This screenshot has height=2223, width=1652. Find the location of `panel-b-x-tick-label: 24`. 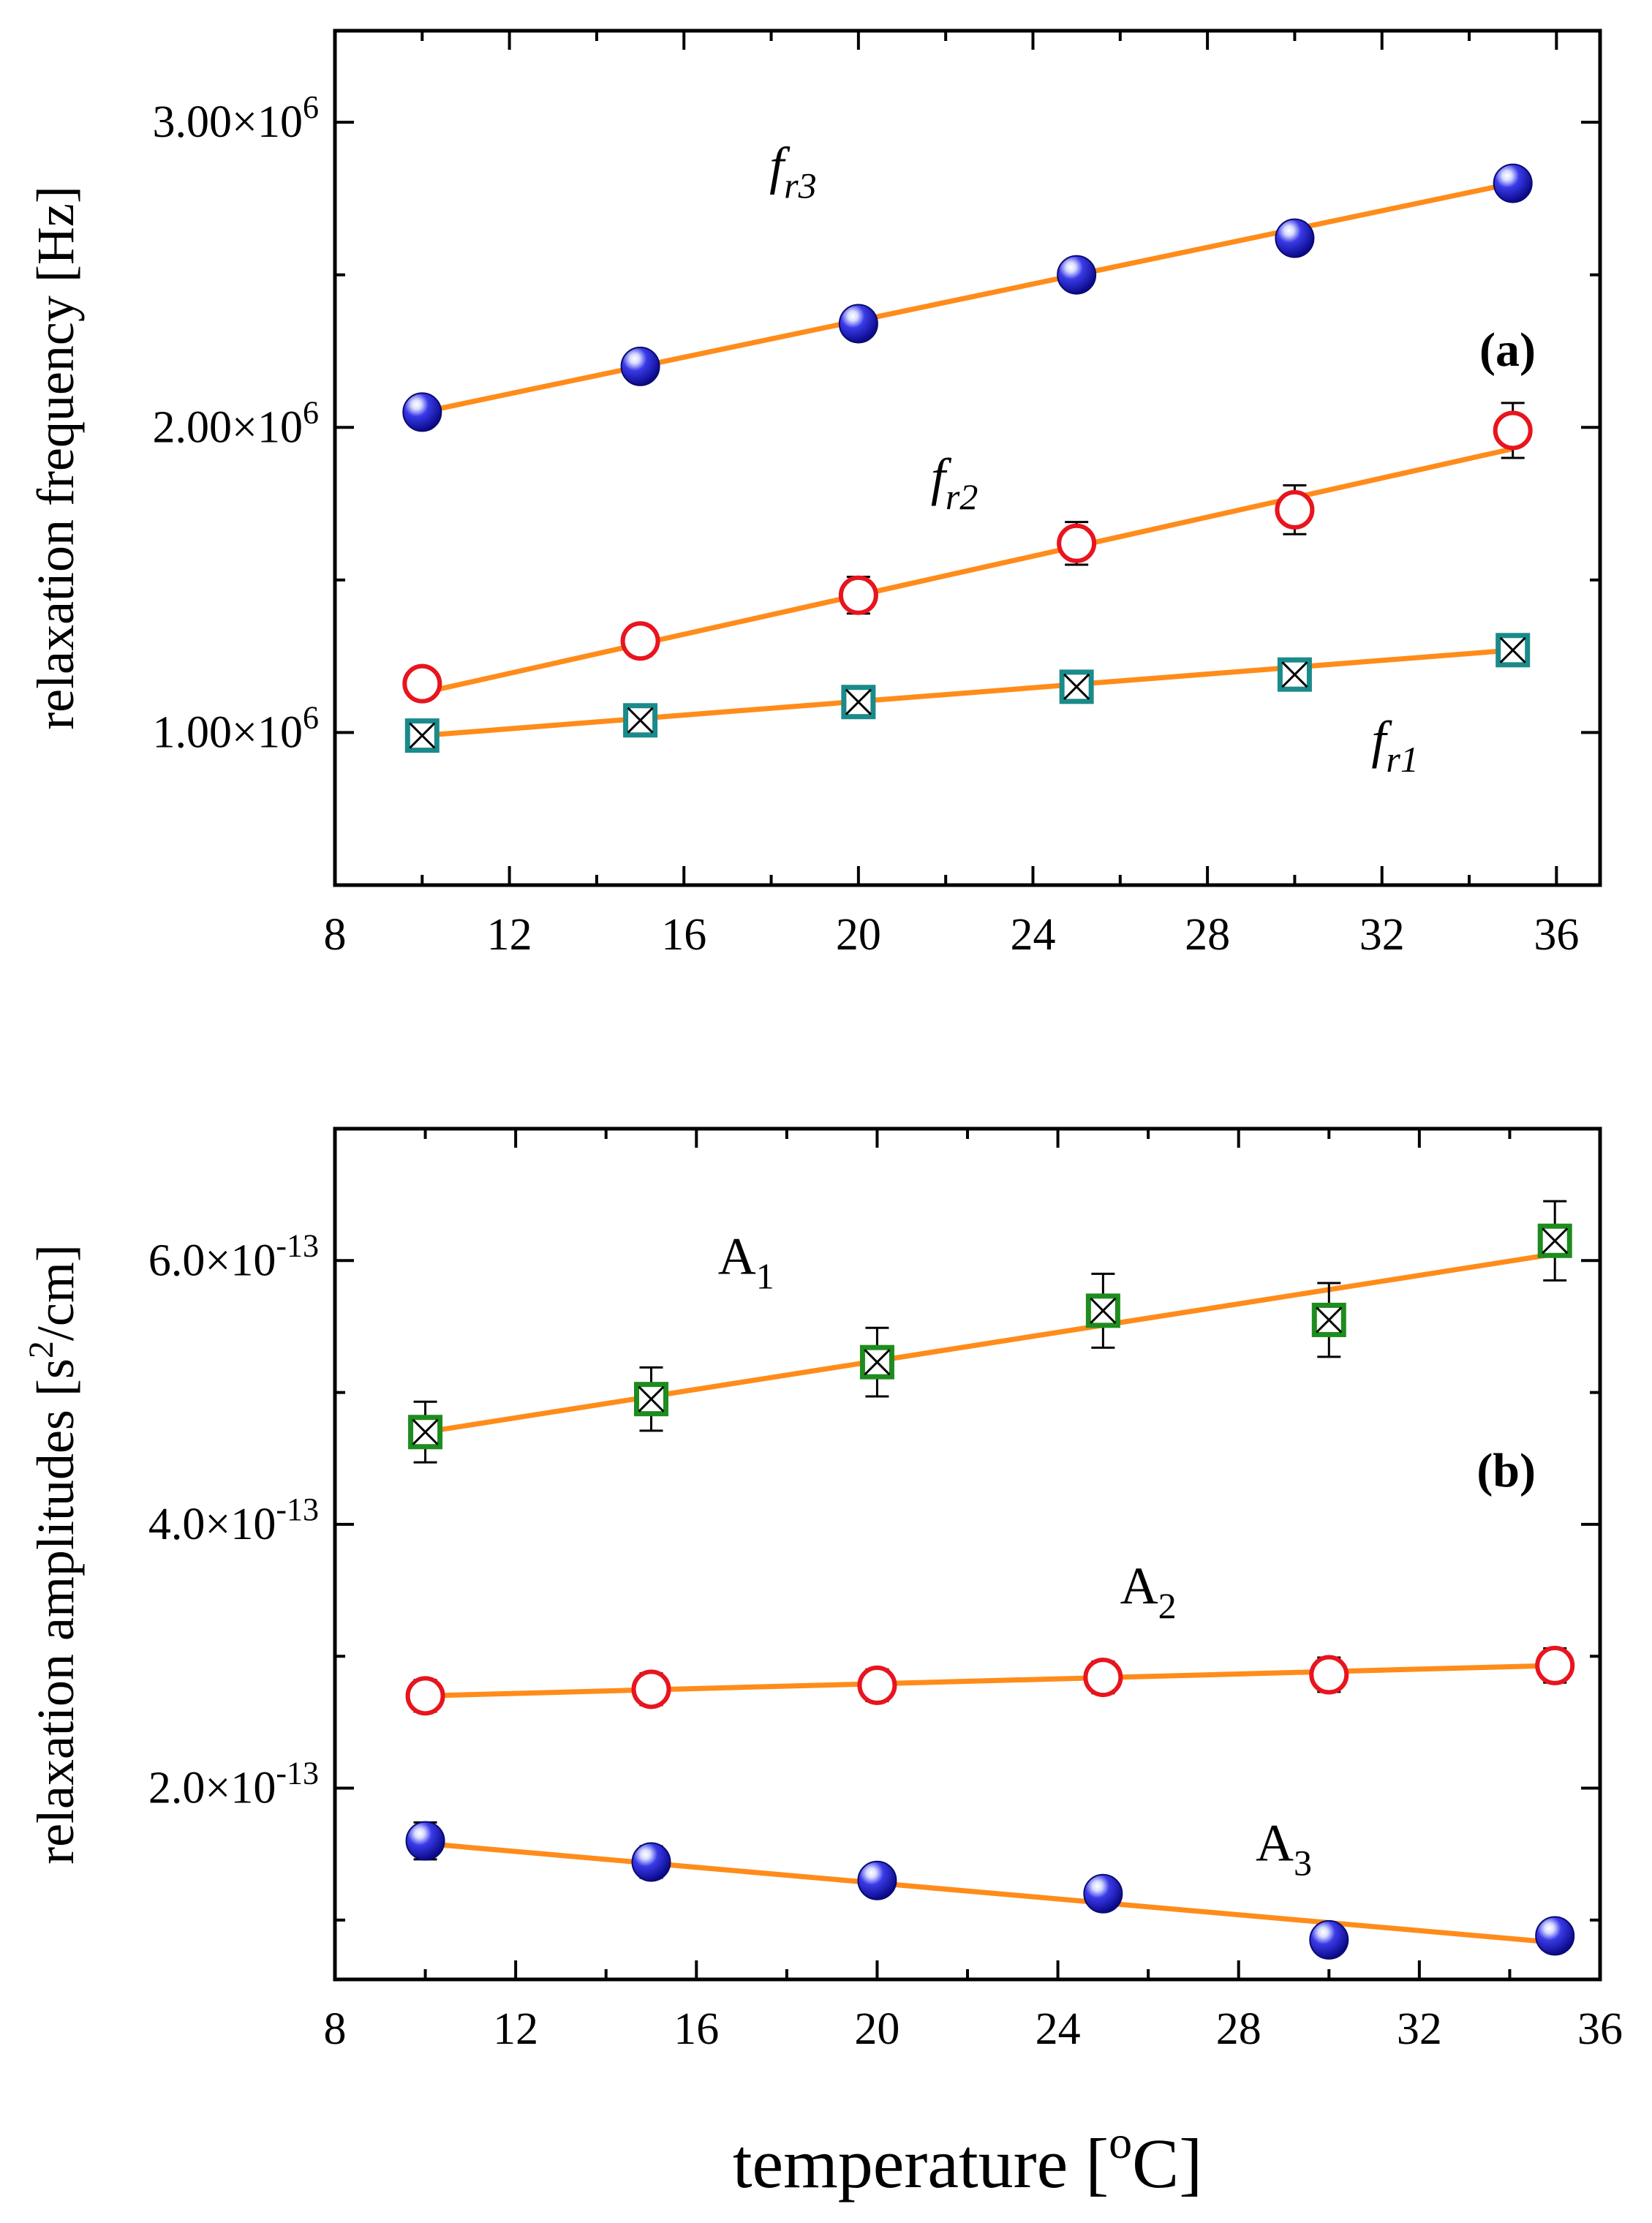

panel-b-x-tick-label: 24 is located at coordinates (1059, 2029).